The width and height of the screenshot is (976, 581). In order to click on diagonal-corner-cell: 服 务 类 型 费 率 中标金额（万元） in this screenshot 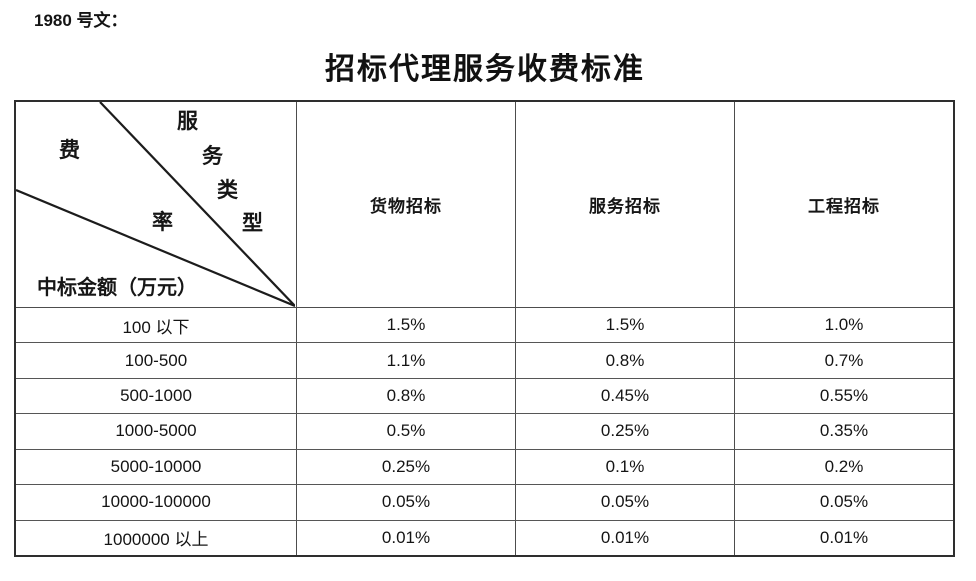, I will do `click(156, 204)`.